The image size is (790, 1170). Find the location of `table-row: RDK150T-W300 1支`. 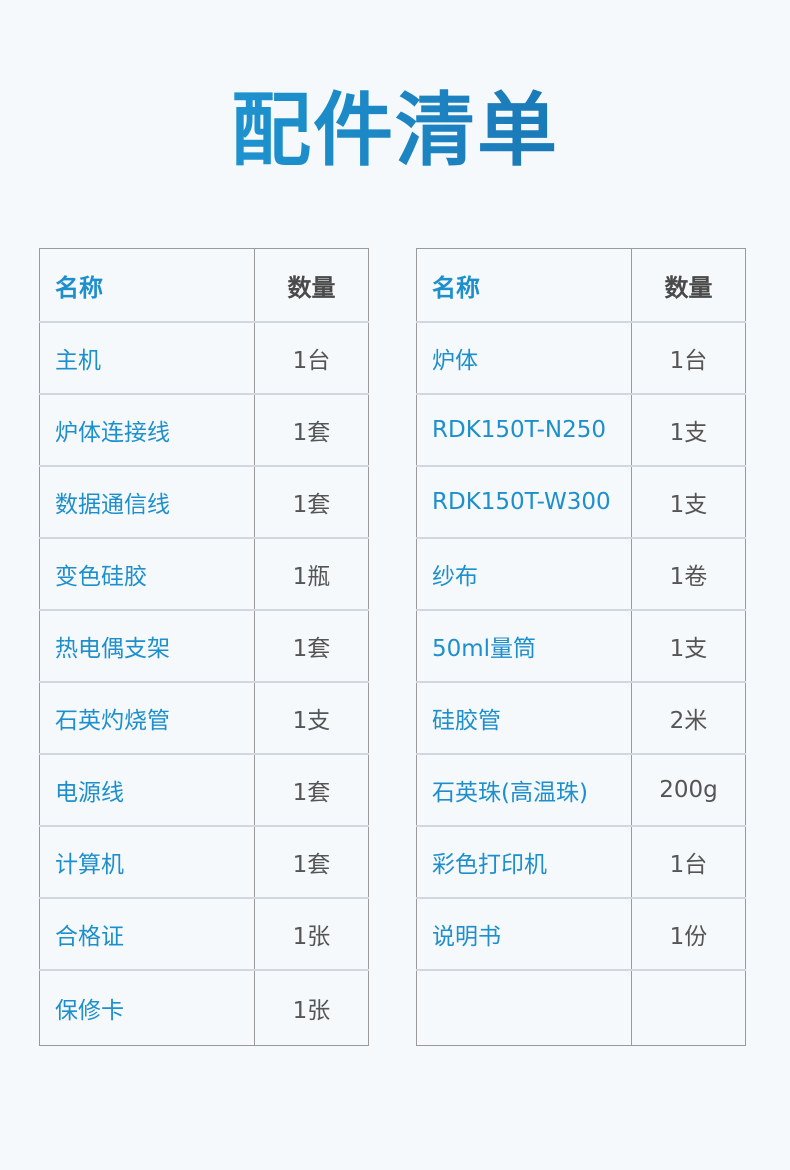

table-row: RDK150T-W300 1支 is located at coordinates (581, 501).